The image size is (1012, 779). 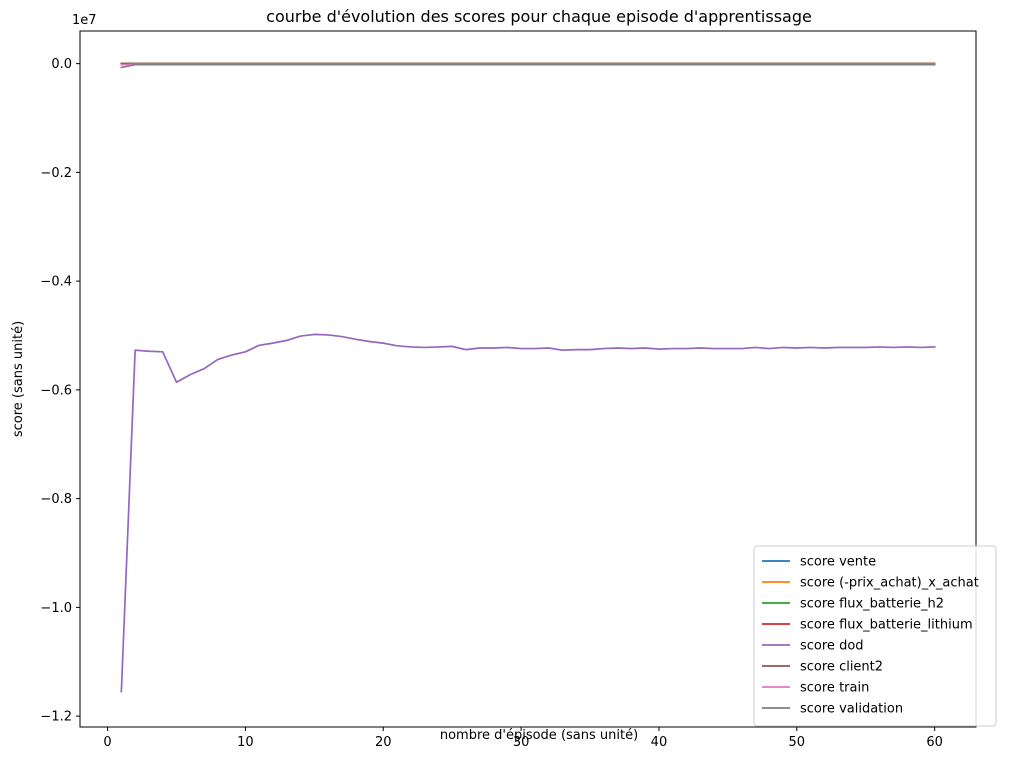 I want to click on legend-label: score flux_batterie_lithium, so click(x=886, y=625).